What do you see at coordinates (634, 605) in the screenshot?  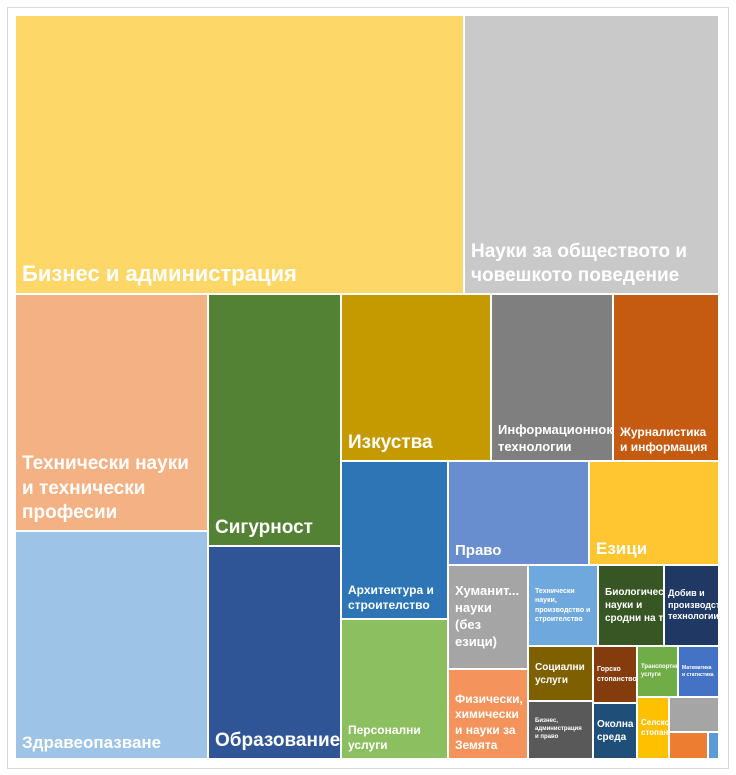 I see `tile-label: Биологически науки и сродни на тях` at bounding box center [634, 605].